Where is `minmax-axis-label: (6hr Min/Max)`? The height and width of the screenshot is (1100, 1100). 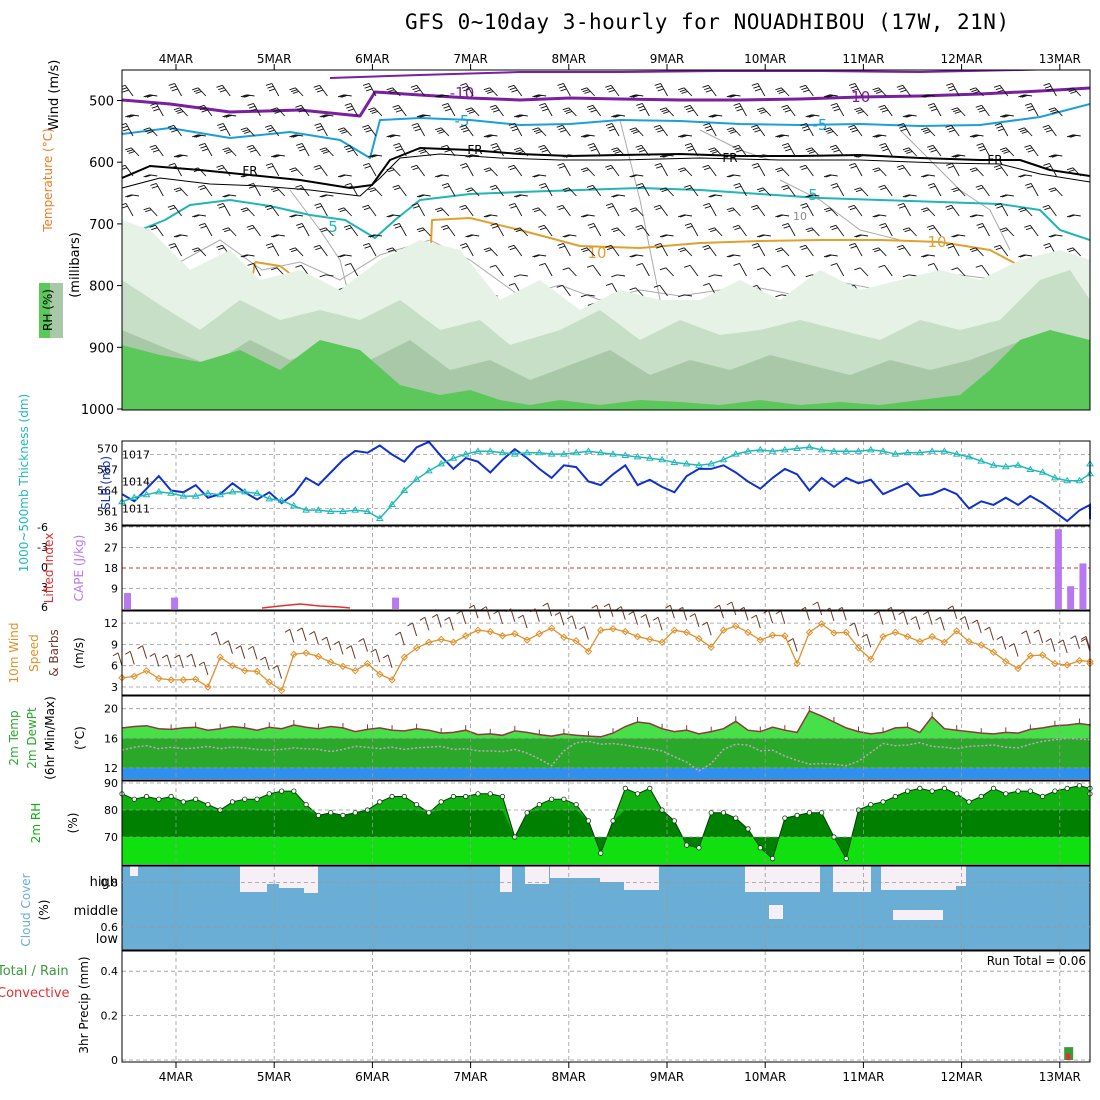
minmax-axis-label: (6hr Min/Max) is located at coordinates (50, 738).